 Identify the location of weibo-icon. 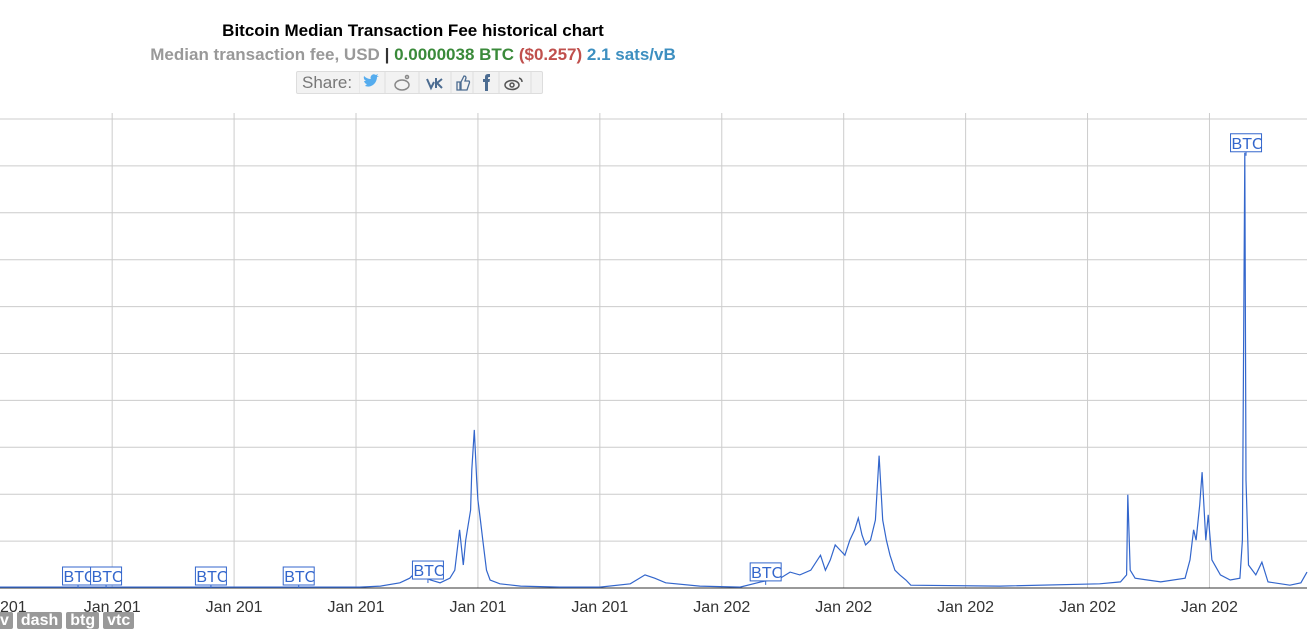
(513, 84).